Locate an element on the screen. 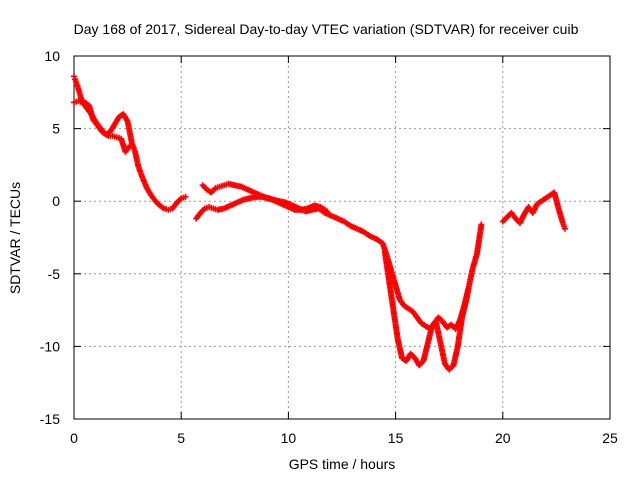 Image resolution: width=640 pixels, height=480 pixels. x-tick-label: 5 is located at coordinates (181, 438).